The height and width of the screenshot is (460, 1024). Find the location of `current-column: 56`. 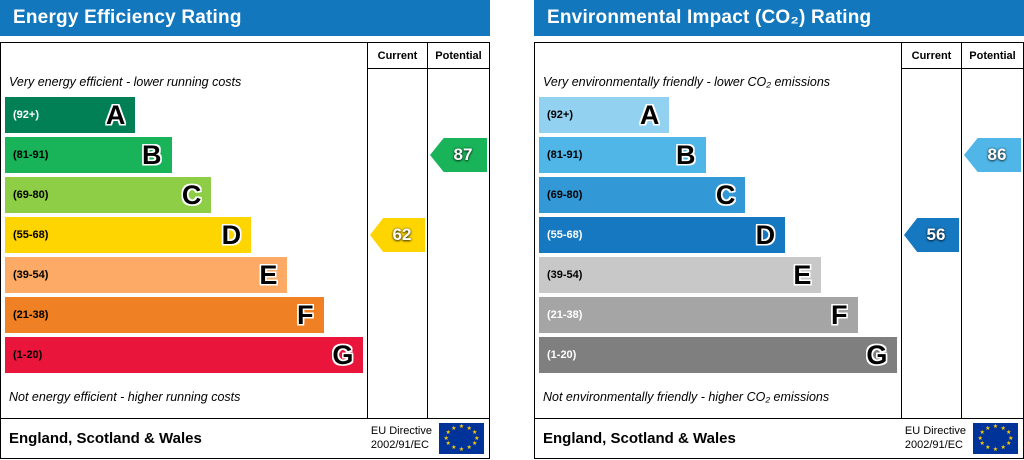

current-column: 56 is located at coordinates (931, 243).